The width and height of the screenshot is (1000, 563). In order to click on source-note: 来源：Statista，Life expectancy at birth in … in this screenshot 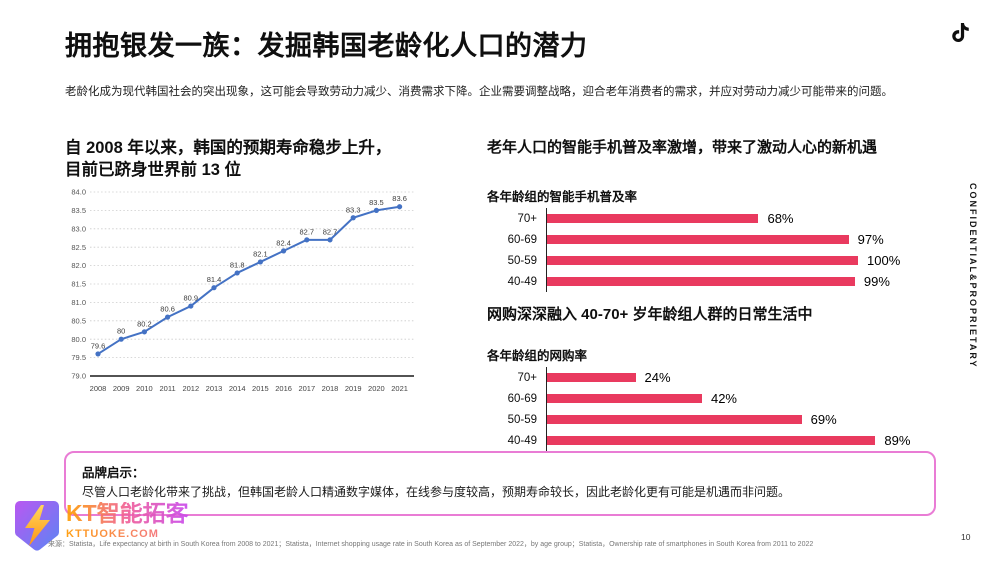, I will do `click(431, 544)`.